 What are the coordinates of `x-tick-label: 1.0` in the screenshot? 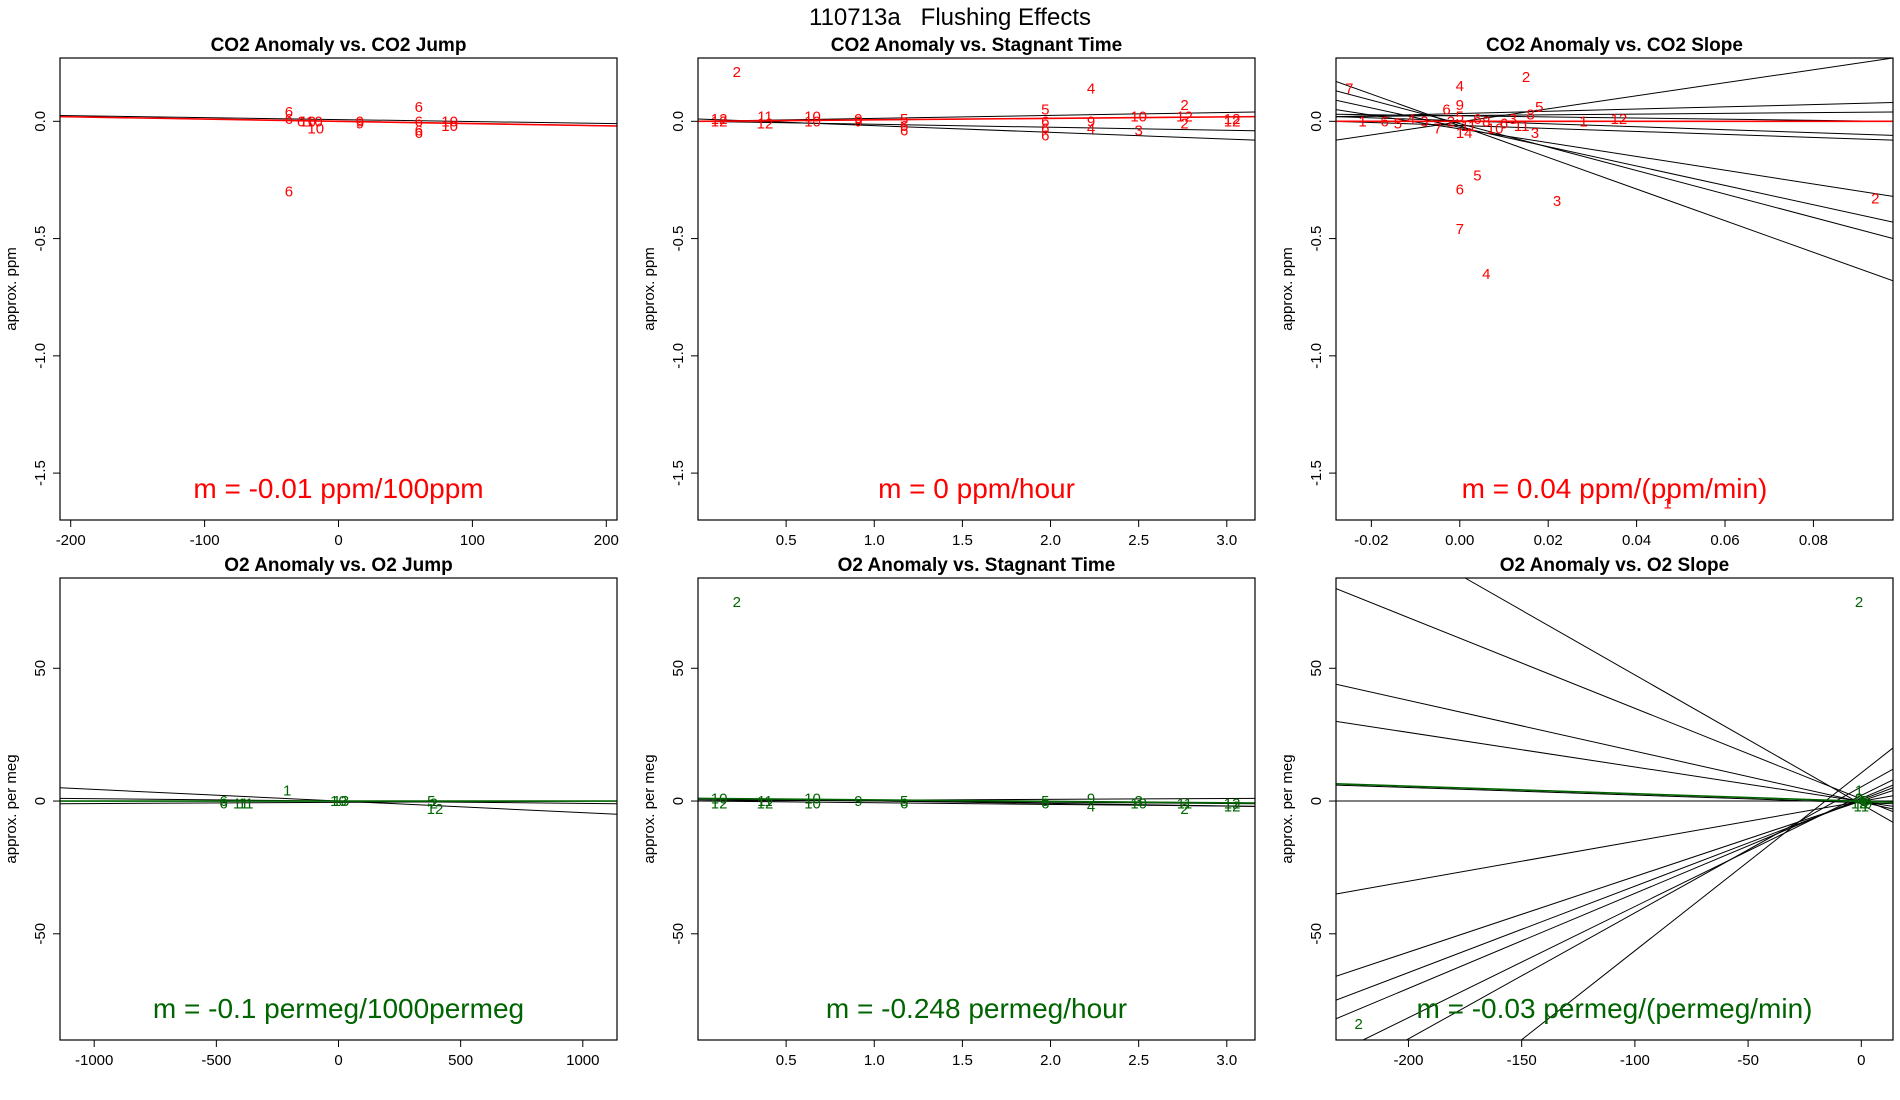 It's located at (874, 1060).